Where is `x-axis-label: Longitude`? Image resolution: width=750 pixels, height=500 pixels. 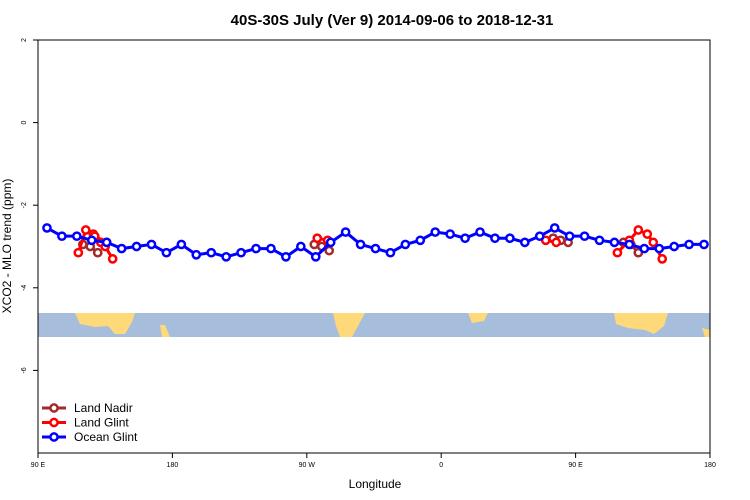 x-axis-label: Longitude is located at coordinates (375, 484).